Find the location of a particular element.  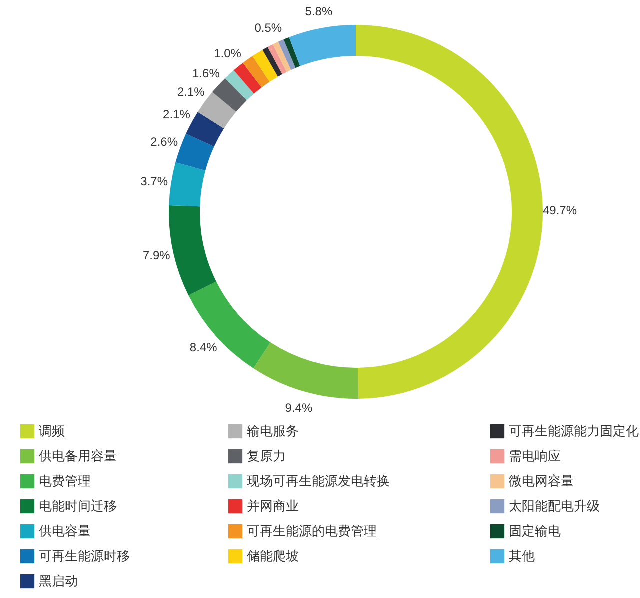

legend-label: 电费管理 is located at coordinates (65, 481).